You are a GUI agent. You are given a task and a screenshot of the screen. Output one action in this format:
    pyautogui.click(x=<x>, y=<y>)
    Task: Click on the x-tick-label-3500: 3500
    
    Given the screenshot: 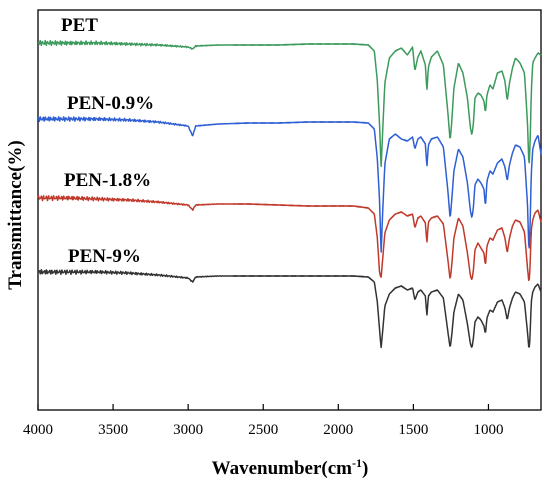 What is the action you would take?
    pyautogui.click(x=113, y=430)
    